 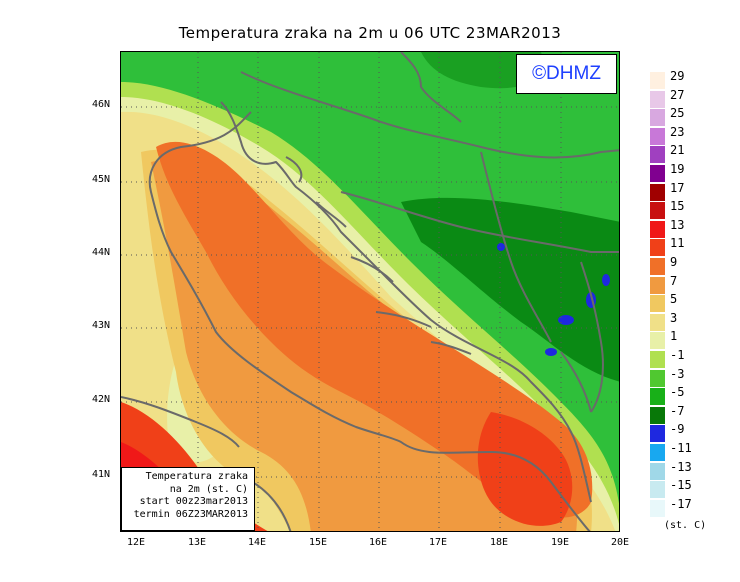 What do you see at coordinates (482, 70) in the screenshot?
I see `north-dark-green` at bounding box center [482, 70].